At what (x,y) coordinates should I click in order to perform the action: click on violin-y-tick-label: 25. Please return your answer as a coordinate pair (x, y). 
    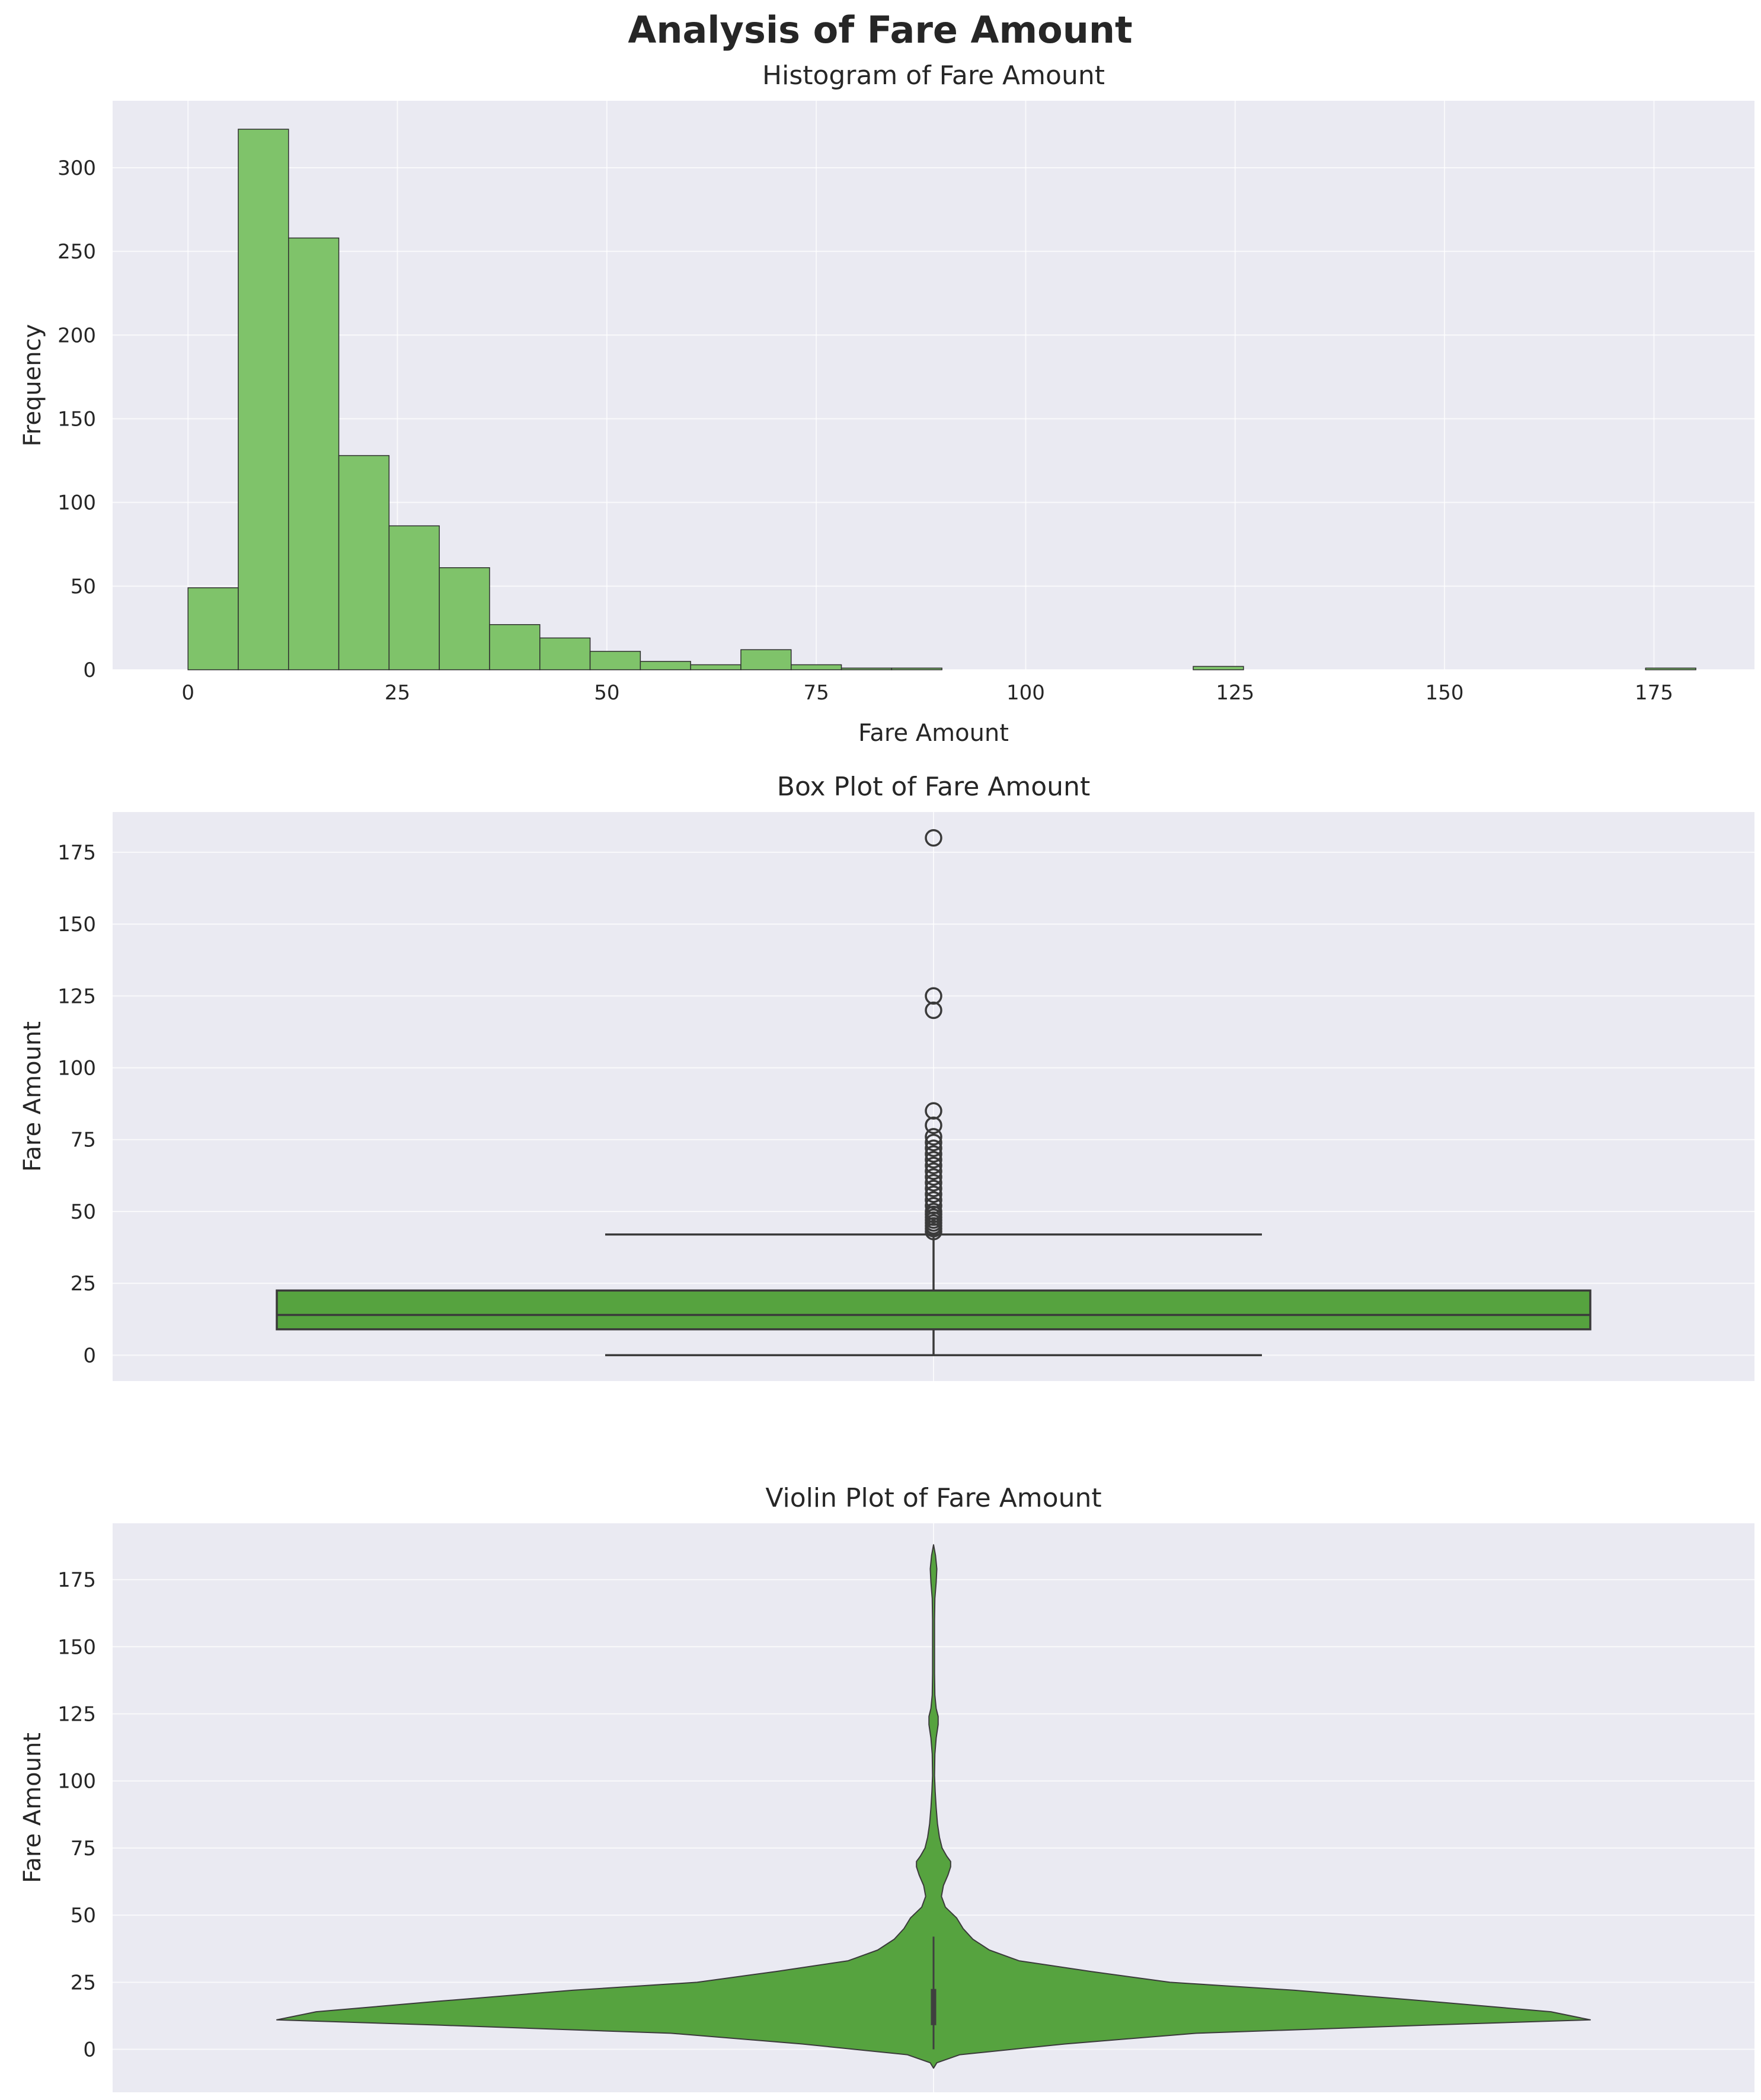
    Looking at the image, I should click on (84, 1982).